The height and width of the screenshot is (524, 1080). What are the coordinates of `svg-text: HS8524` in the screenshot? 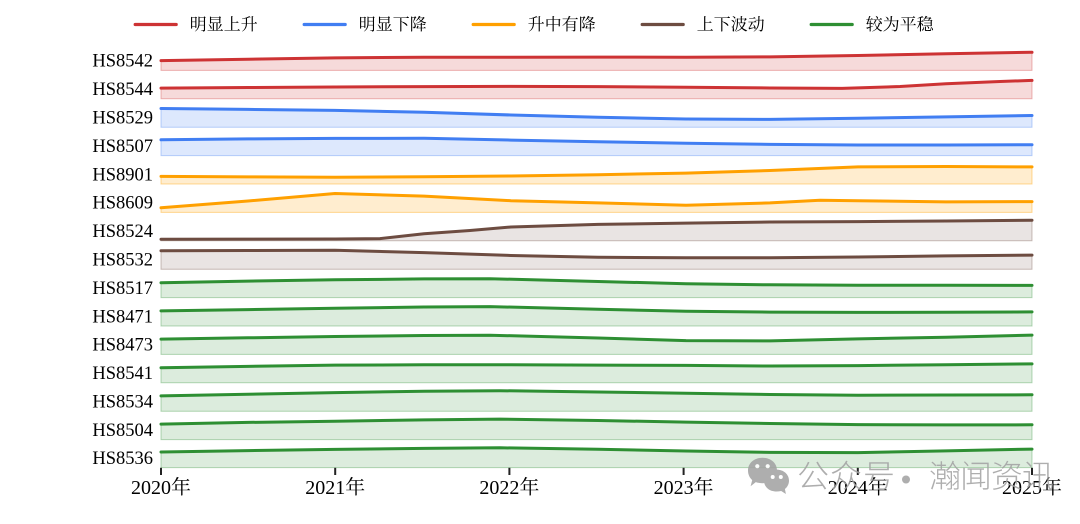 It's located at (122, 232).